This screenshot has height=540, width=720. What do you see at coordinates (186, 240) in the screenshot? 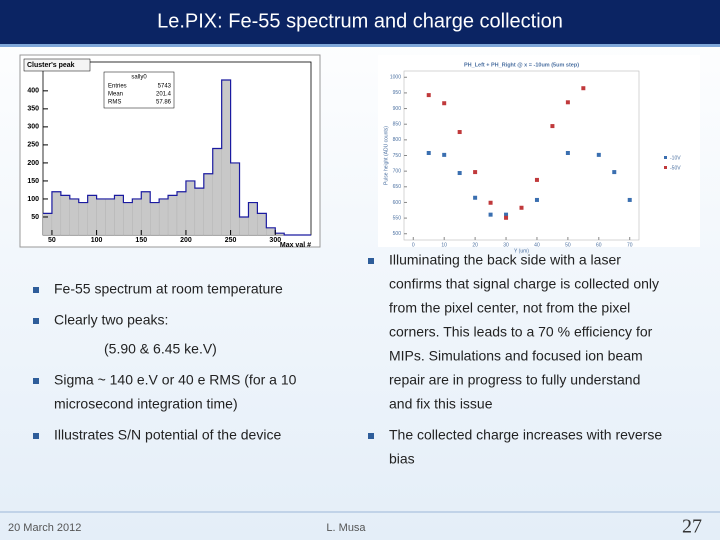
I see `x-tick-label: 200` at bounding box center [186, 240].